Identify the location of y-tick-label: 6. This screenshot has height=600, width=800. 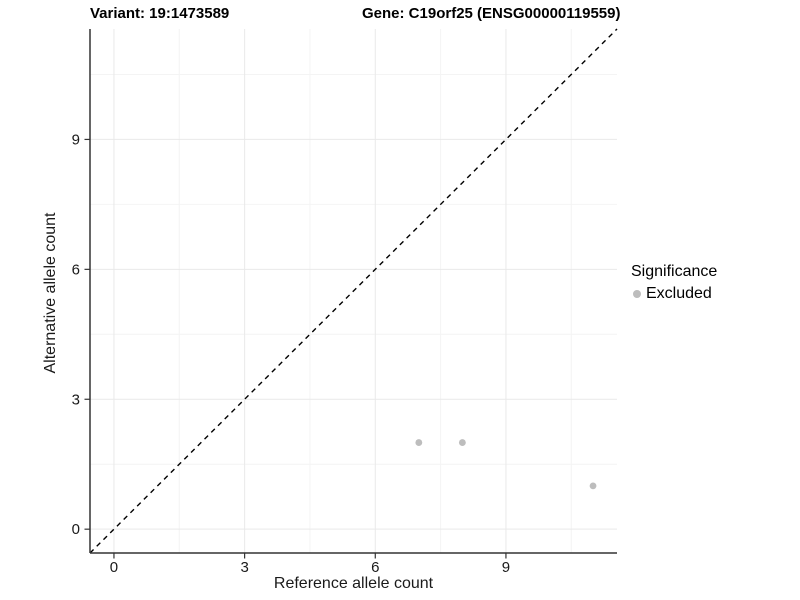
(76, 269).